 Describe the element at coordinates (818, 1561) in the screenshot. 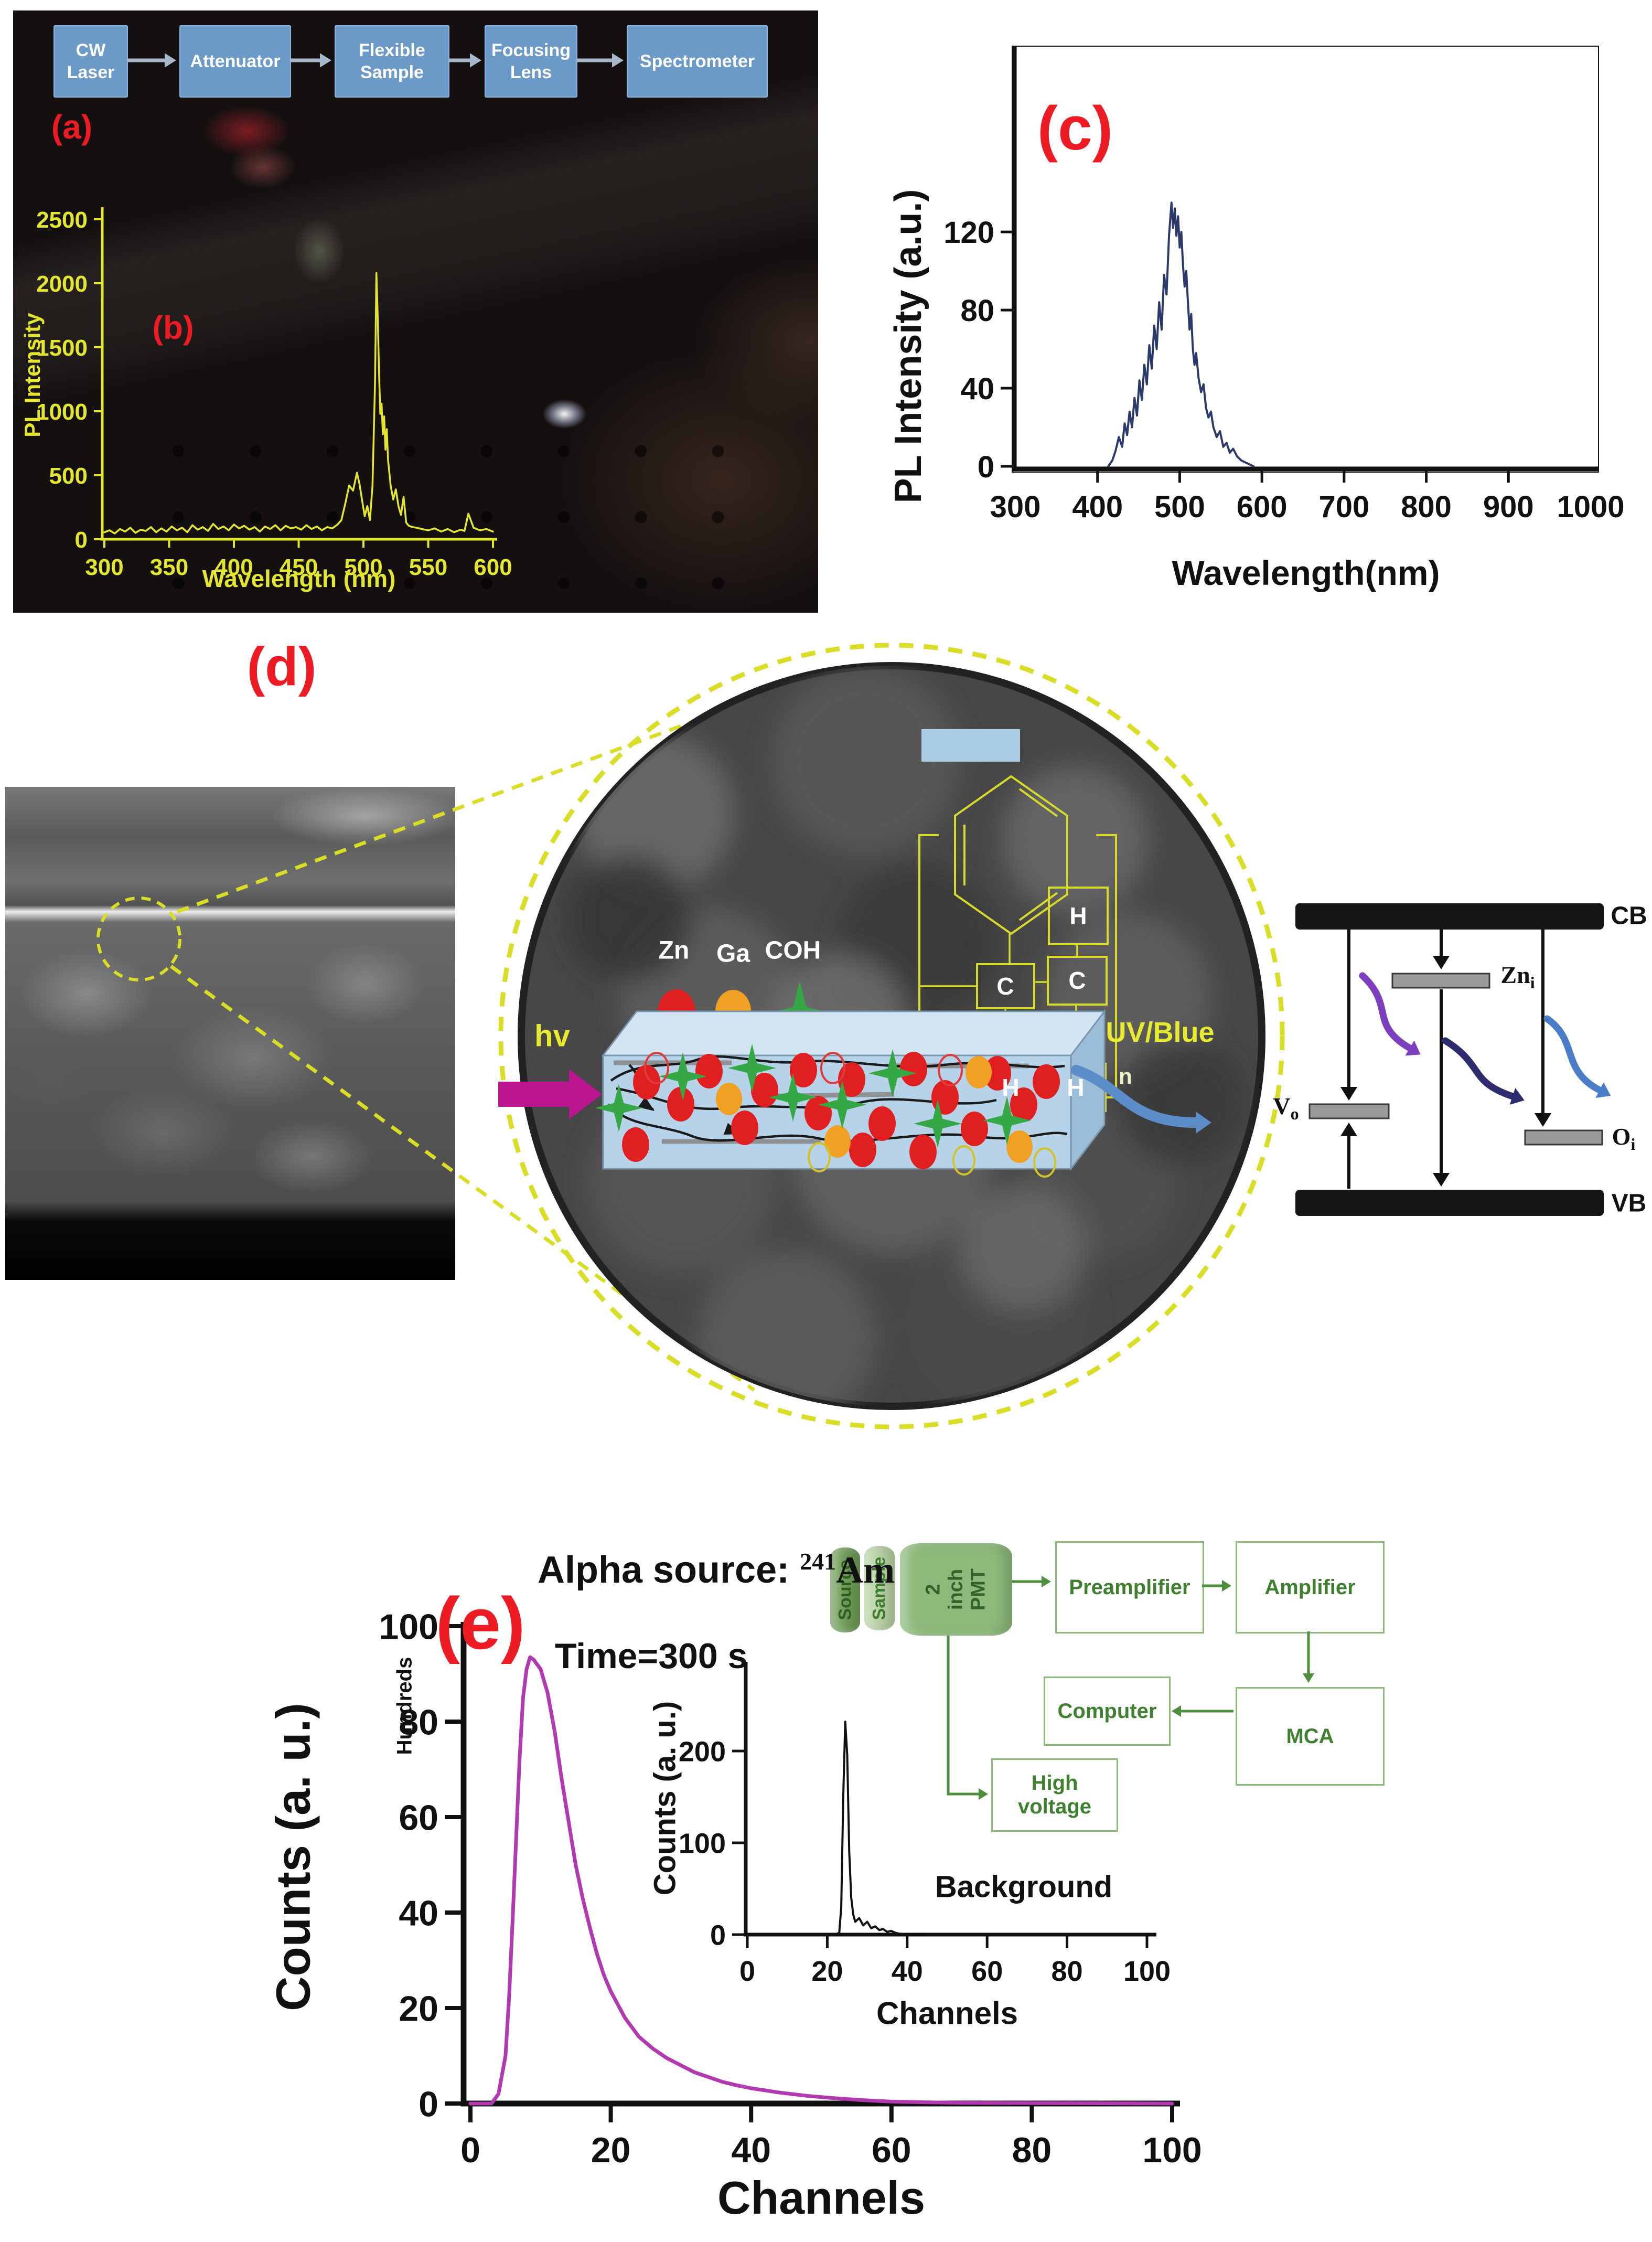

I see `isotope-mass-number: 241` at that location.